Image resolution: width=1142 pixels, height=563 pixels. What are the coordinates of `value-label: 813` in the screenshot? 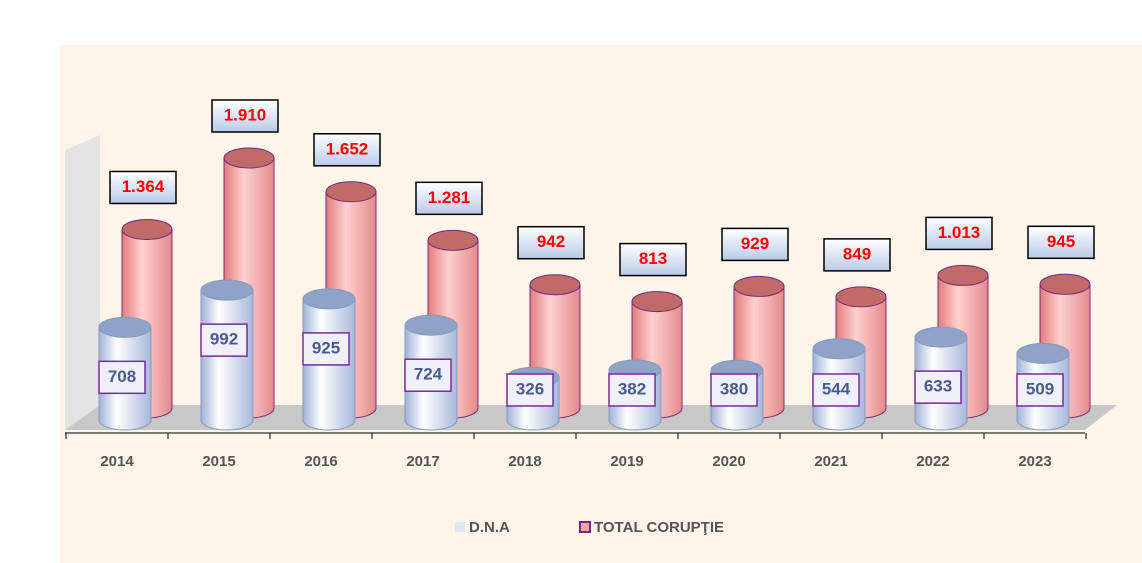 It's located at (653, 258).